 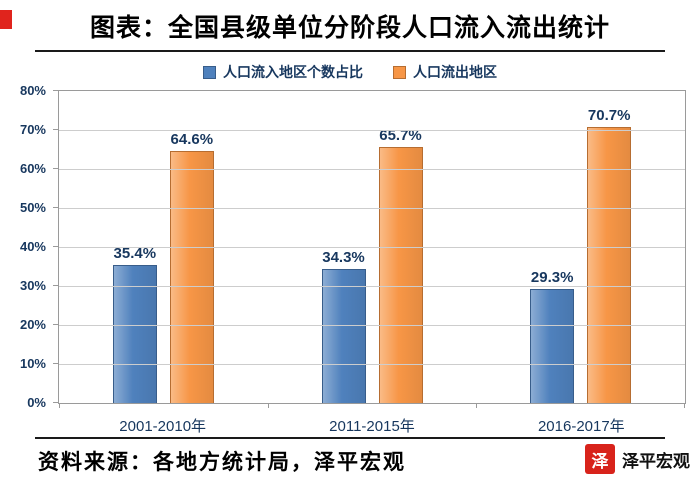 What do you see at coordinates (400, 135) in the screenshot?
I see `bar-value-label: 65.7%` at bounding box center [400, 135].